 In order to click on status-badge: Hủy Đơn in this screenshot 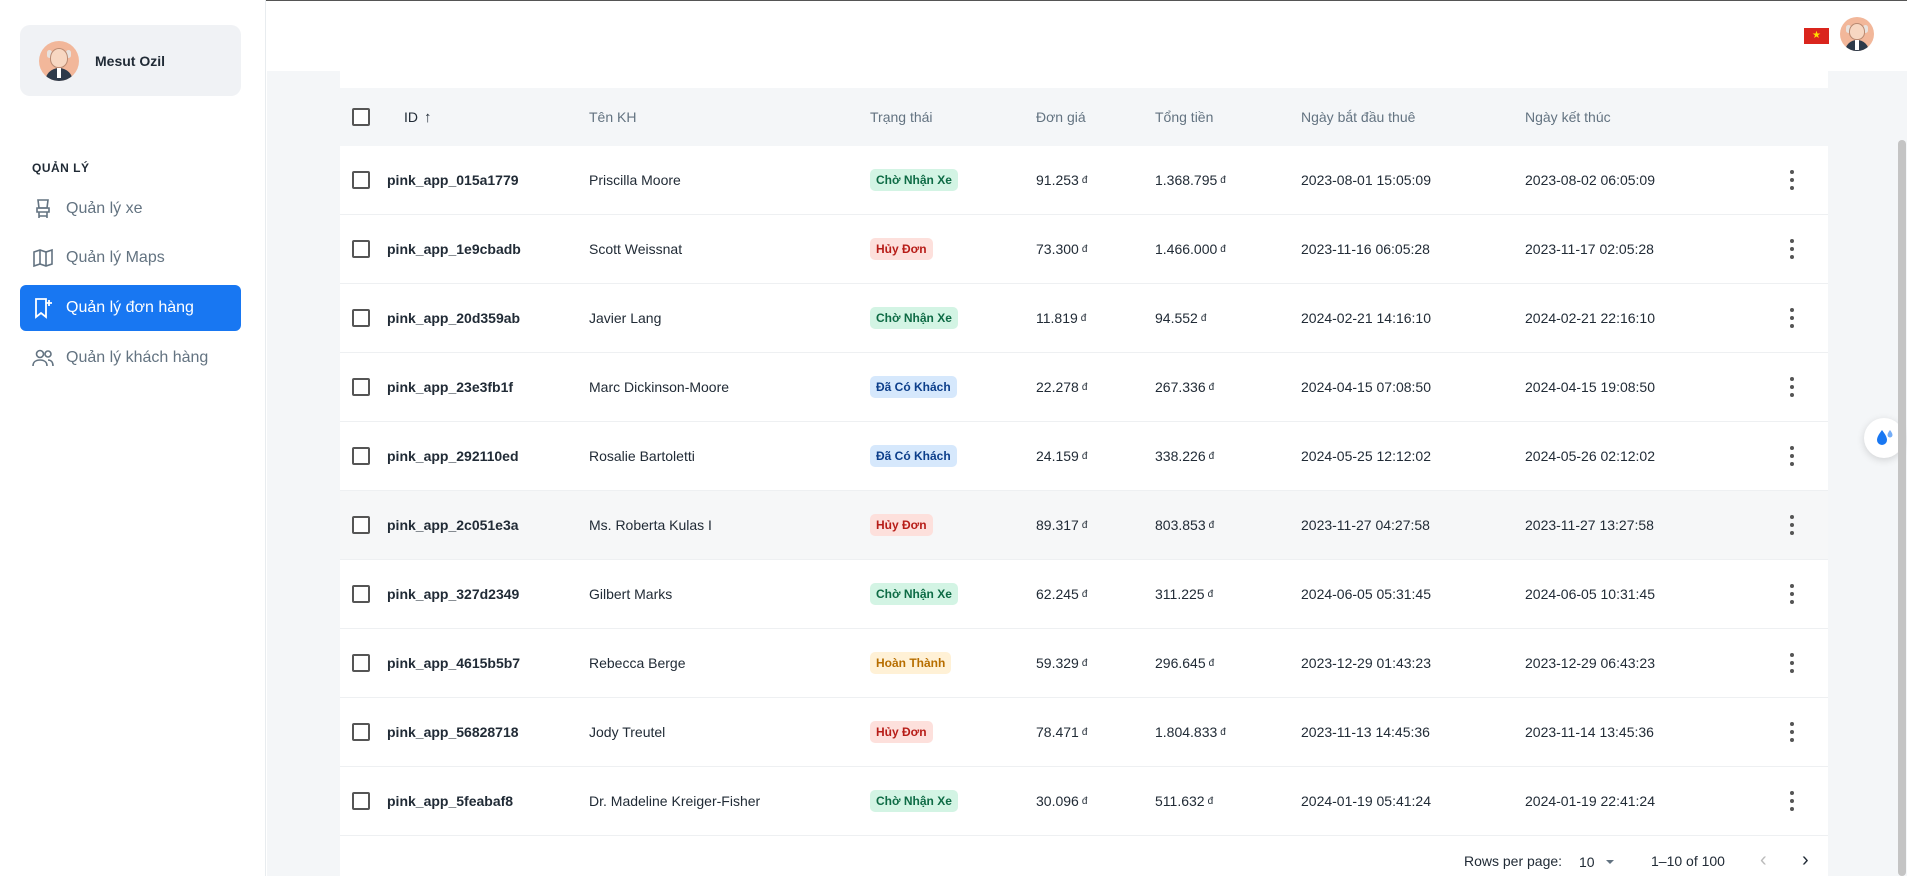, I will do `click(901, 732)`.